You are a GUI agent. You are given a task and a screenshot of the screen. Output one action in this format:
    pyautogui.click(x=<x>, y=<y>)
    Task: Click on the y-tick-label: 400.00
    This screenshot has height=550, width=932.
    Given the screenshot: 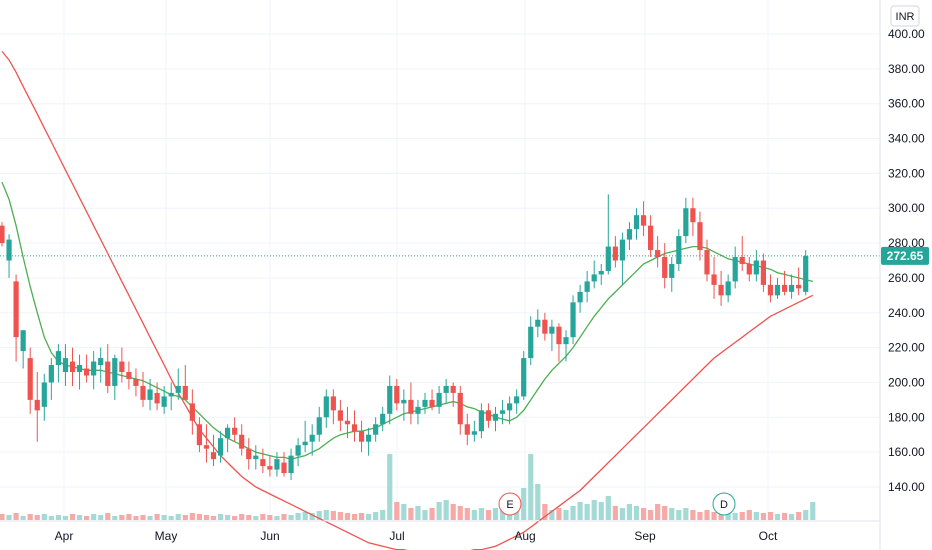 What is the action you would take?
    pyautogui.click(x=906, y=34)
    